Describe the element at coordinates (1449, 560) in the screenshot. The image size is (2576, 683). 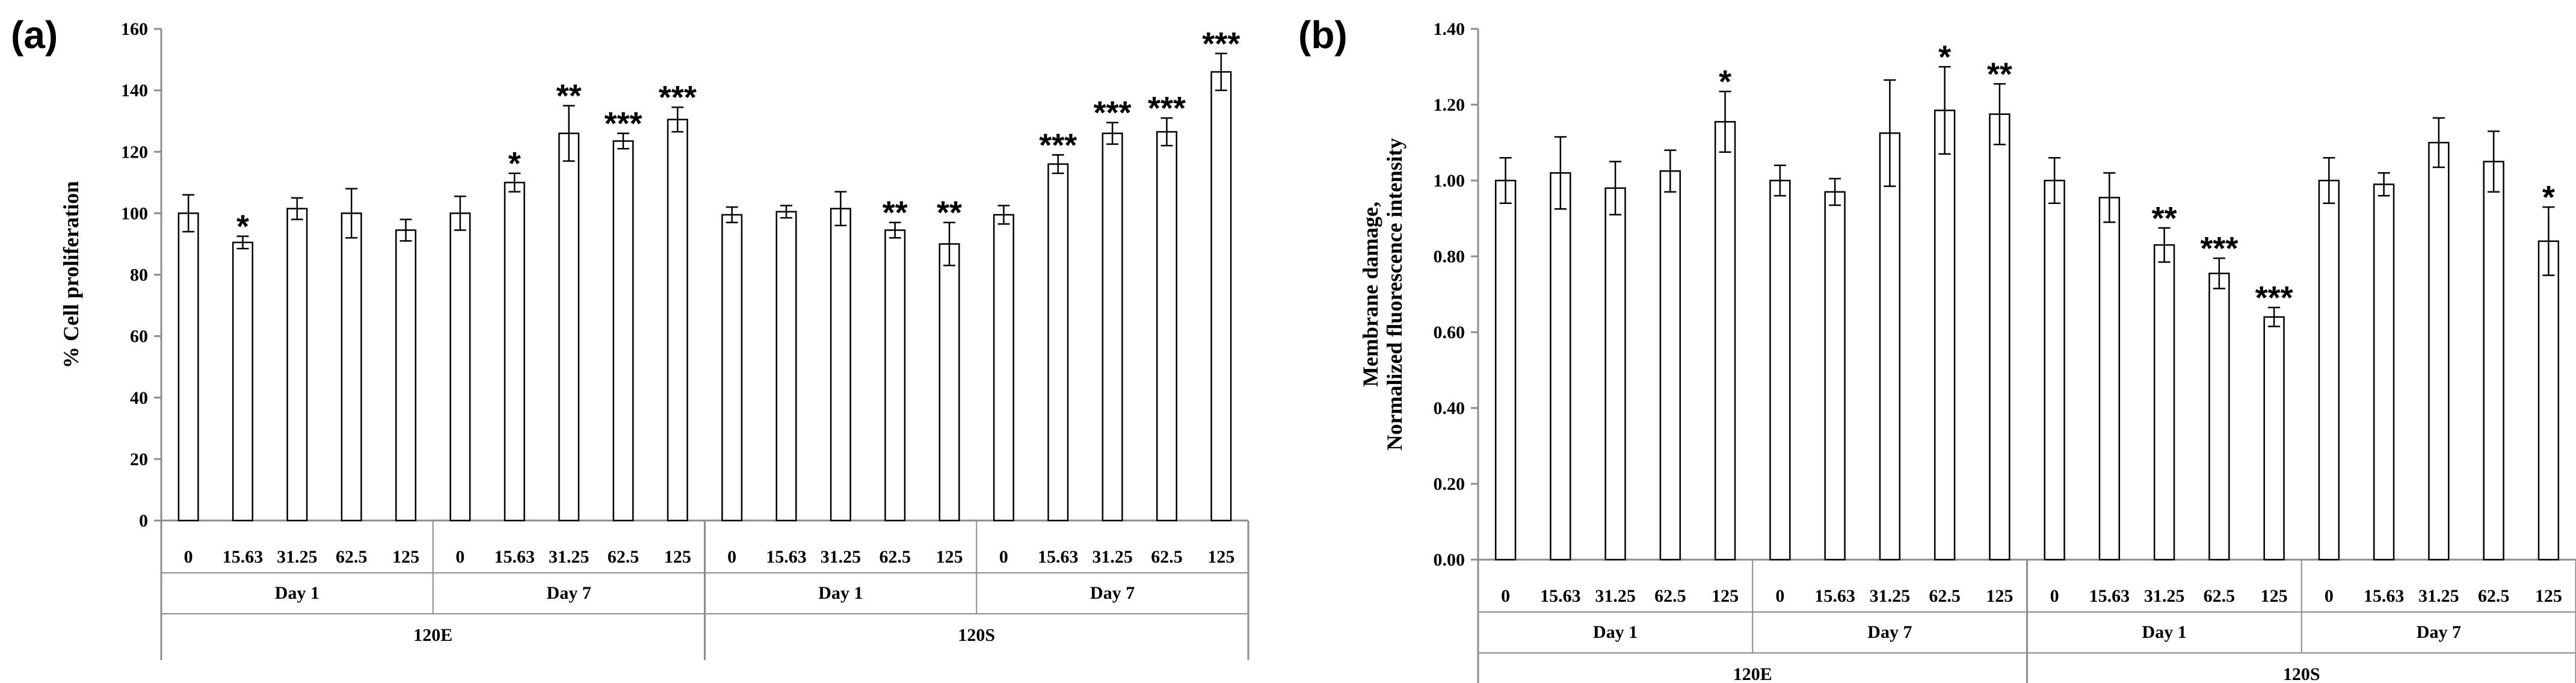
I see `y-tick-label: 0.00` at that location.